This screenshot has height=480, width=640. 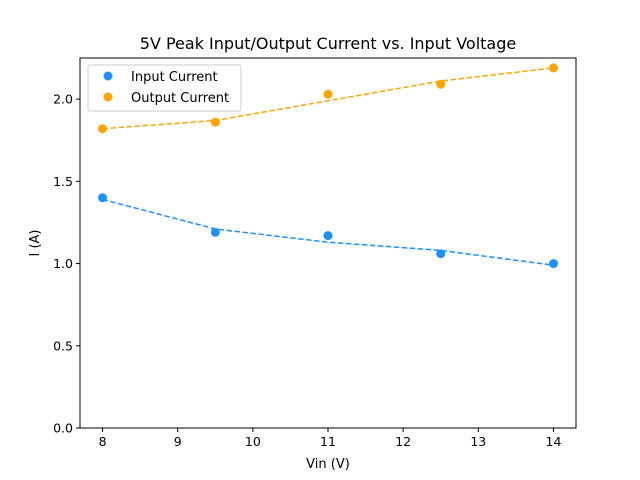 I want to click on y-axis-ticks: 0.0 0.5 1.0 1.5 2.0, so click(x=66, y=264).